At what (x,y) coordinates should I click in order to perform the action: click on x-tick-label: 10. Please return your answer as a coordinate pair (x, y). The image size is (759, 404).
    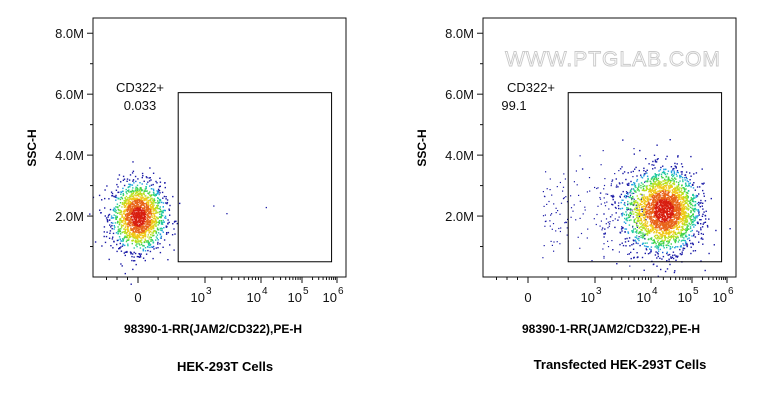
    Looking at the image, I should click on (198, 297).